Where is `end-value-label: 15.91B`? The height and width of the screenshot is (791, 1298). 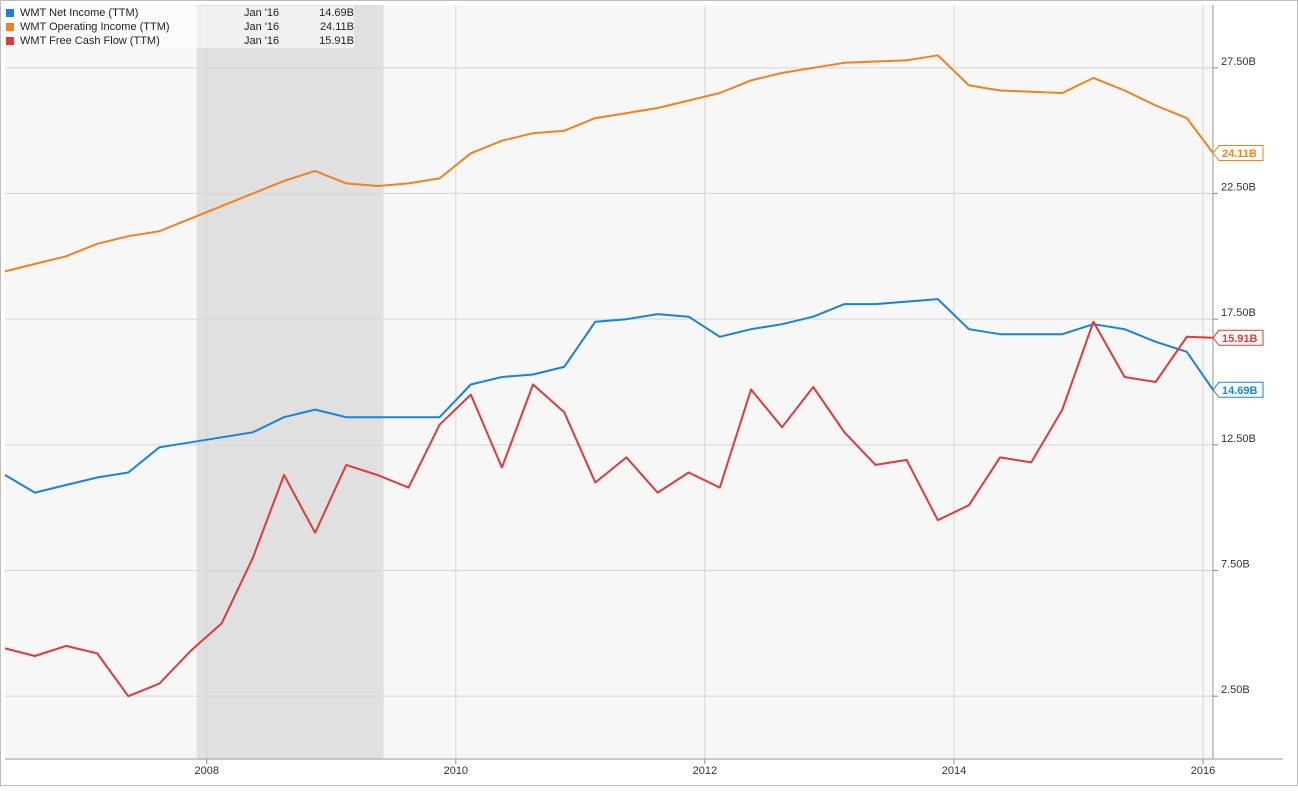
end-value-label: 15.91B is located at coordinates (1238, 337).